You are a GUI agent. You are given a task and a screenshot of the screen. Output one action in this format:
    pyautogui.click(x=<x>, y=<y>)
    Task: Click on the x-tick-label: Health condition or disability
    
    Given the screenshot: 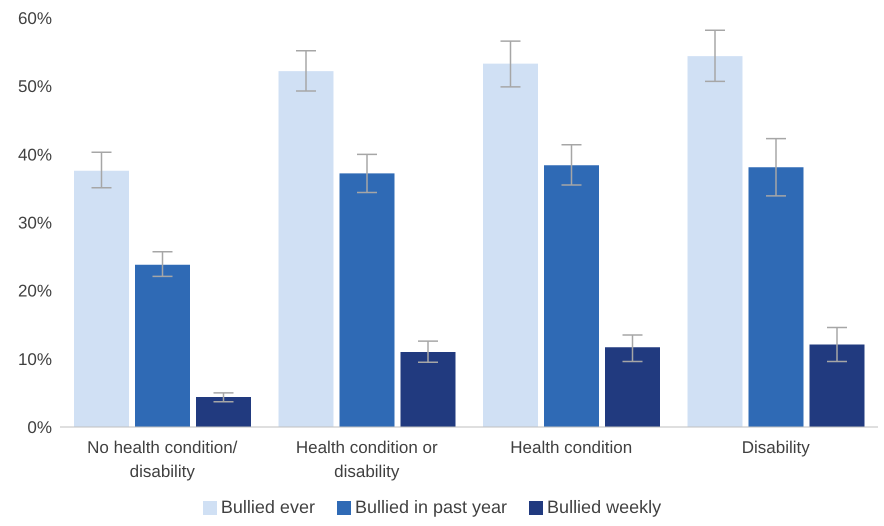 What is the action you would take?
    pyautogui.click(x=367, y=459)
    